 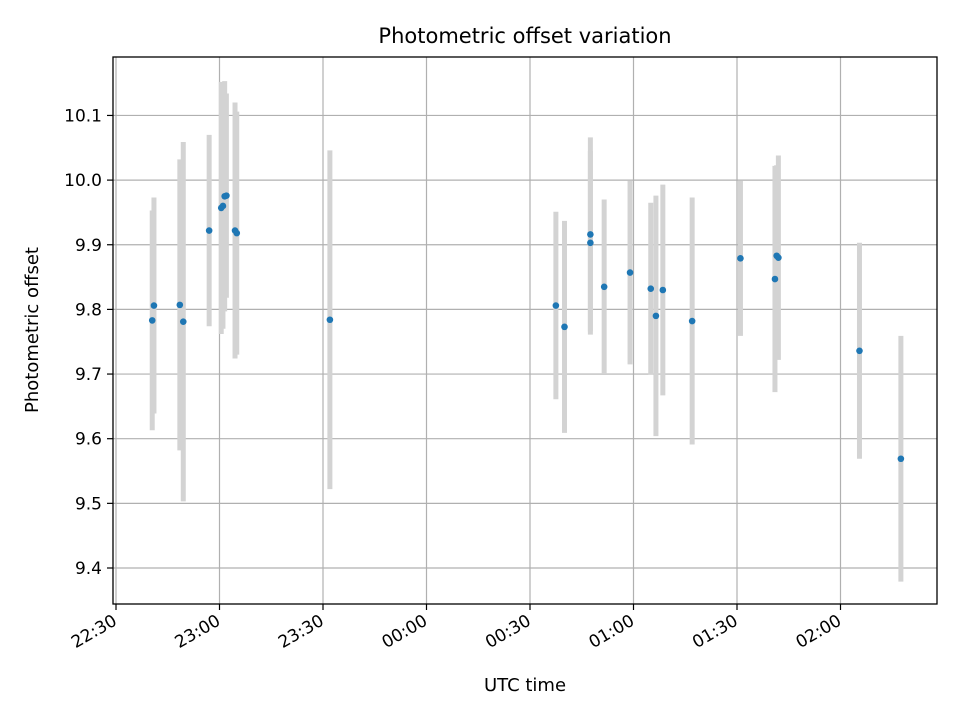 What do you see at coordinates (88, 342) in the screenshot?
I see `y-axis-ticks: 9.4 9.5 9.6 9.7 9.8 9.9 10.0 10.1` at bounding box center [88, 342].